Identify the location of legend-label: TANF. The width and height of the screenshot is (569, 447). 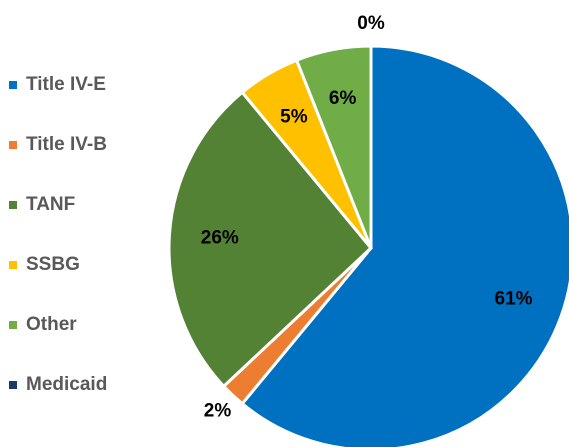
(50, 204).